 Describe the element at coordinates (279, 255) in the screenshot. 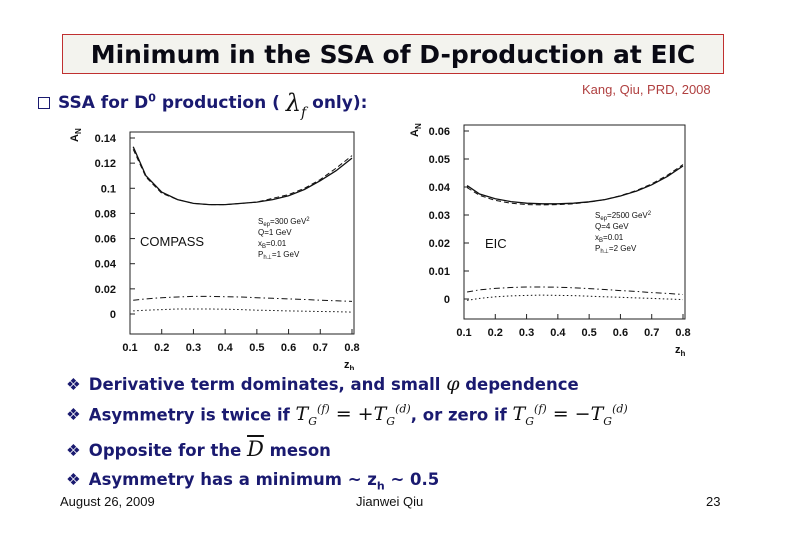

I see `parameter-line: Ph⊥=1 GeV` at that location.